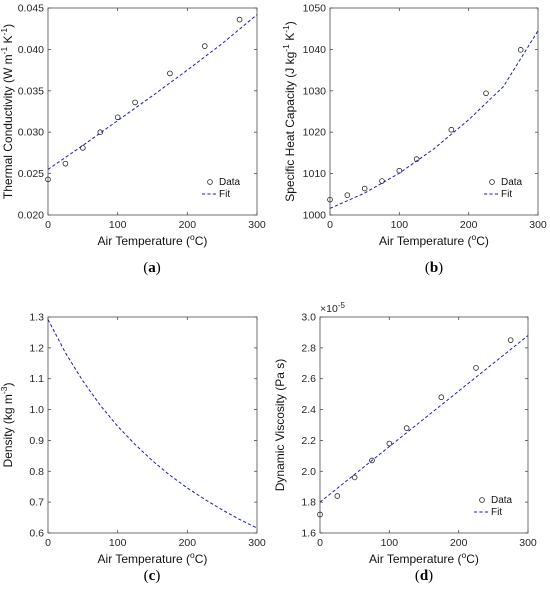  I want to click on y-tick-label: 1020, so click(315, 133).